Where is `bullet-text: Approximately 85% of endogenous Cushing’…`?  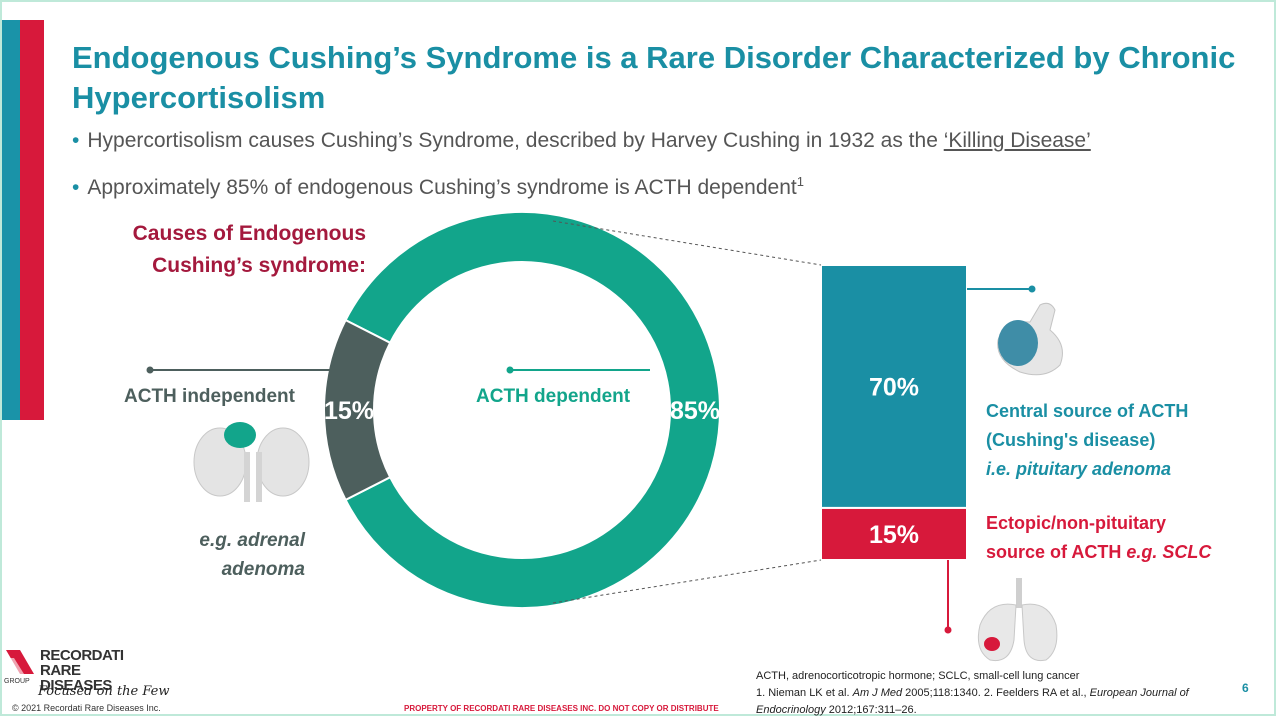
bullet-text: Approximately 85% of endogenous Cushing’… is located at coordinates (442, 187).